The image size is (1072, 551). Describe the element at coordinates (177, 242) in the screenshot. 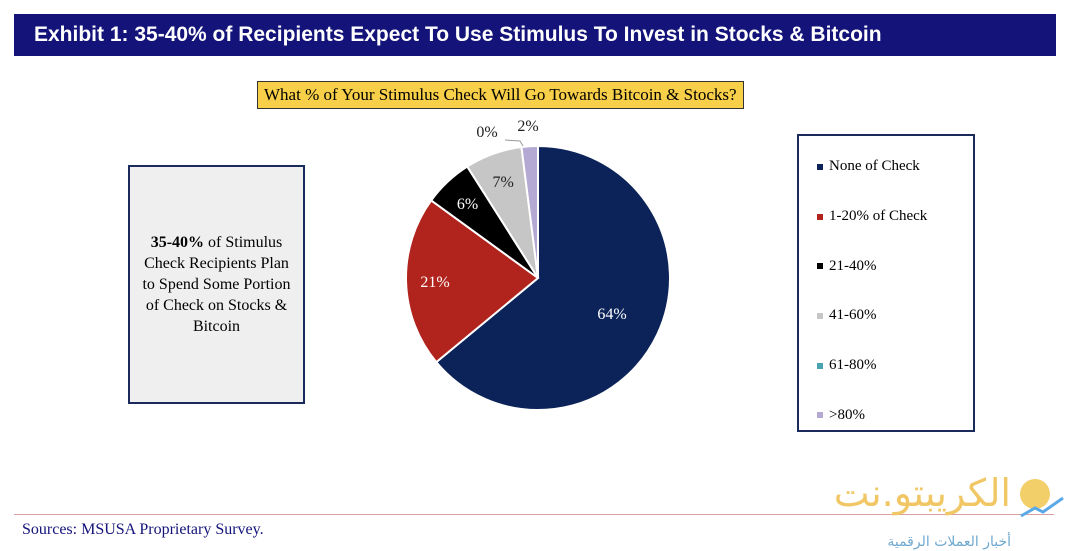

I see `callout-bold: 35-40%` at that location.